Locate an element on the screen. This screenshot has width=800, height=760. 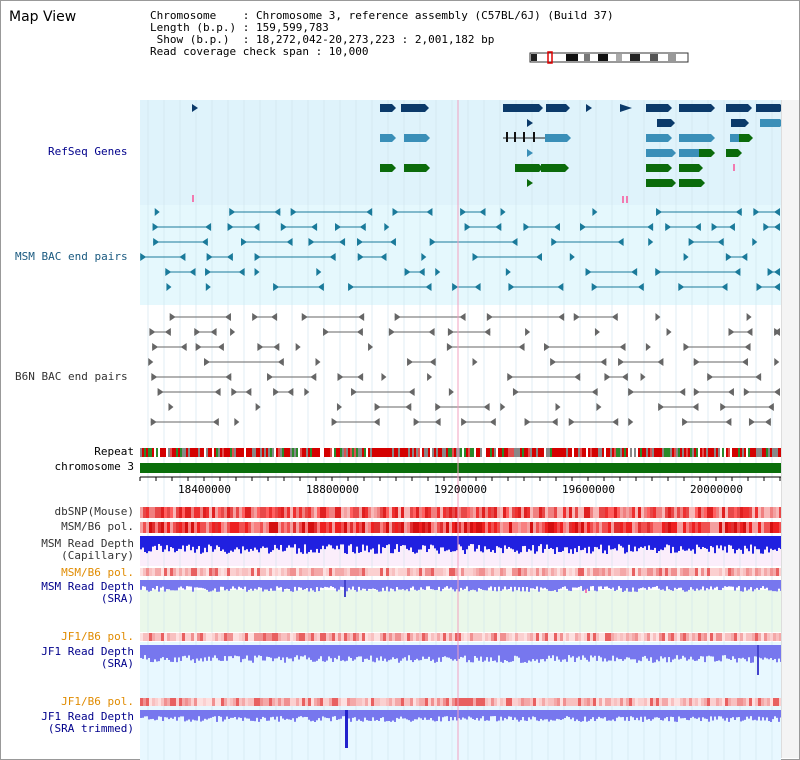
vertical-scrollbar is located at coordinates (790, 429).